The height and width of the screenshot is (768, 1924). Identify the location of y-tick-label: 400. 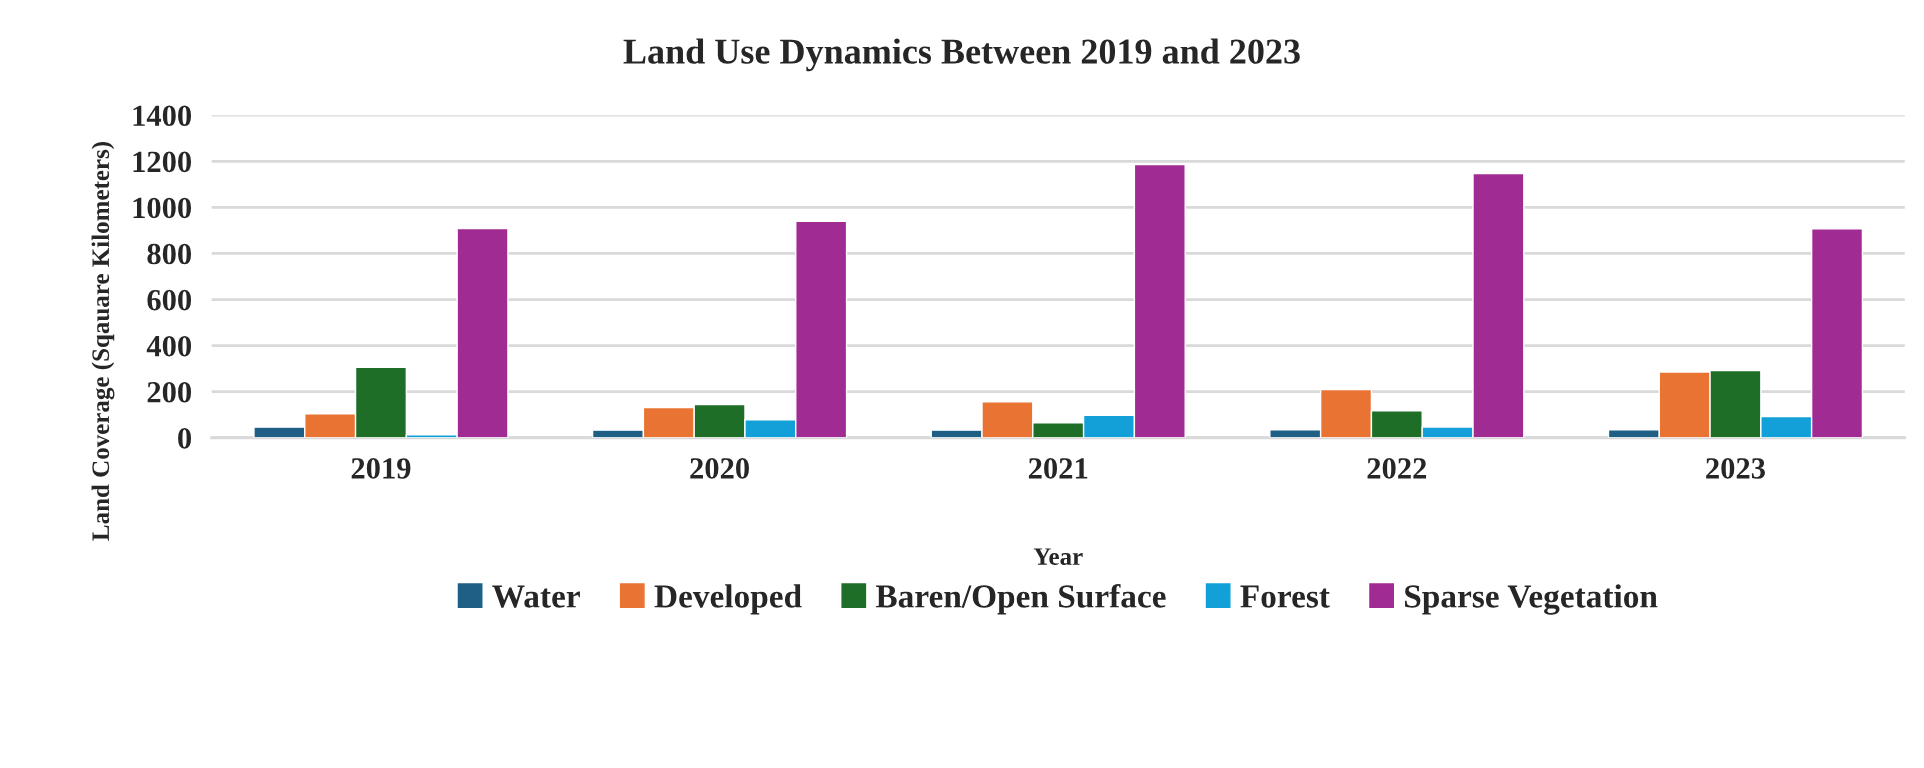
(169, 346).